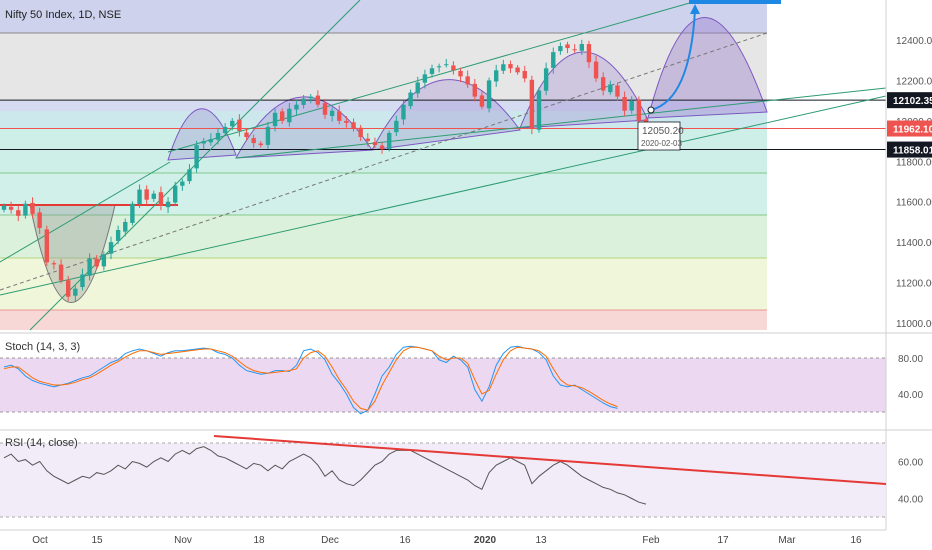  Describe the element at coordinates (914, 203) in the screenshot. I see `price-tick-label: 11600.00` at that location.